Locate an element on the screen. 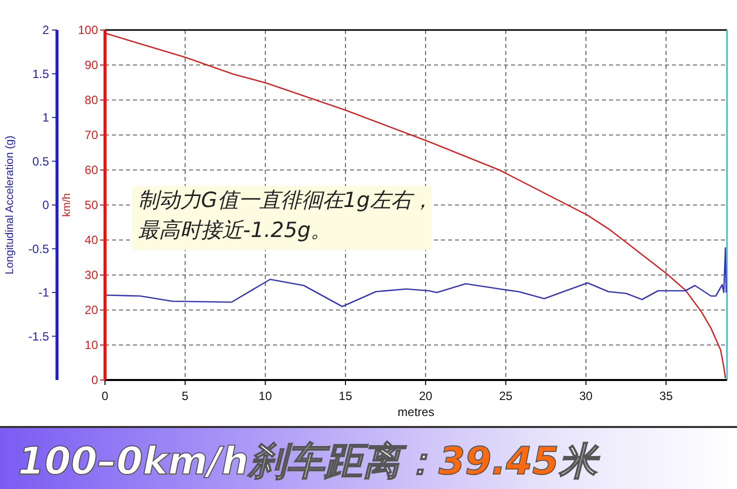  x-tick-label: 30 is located at coordinates (586, 396).